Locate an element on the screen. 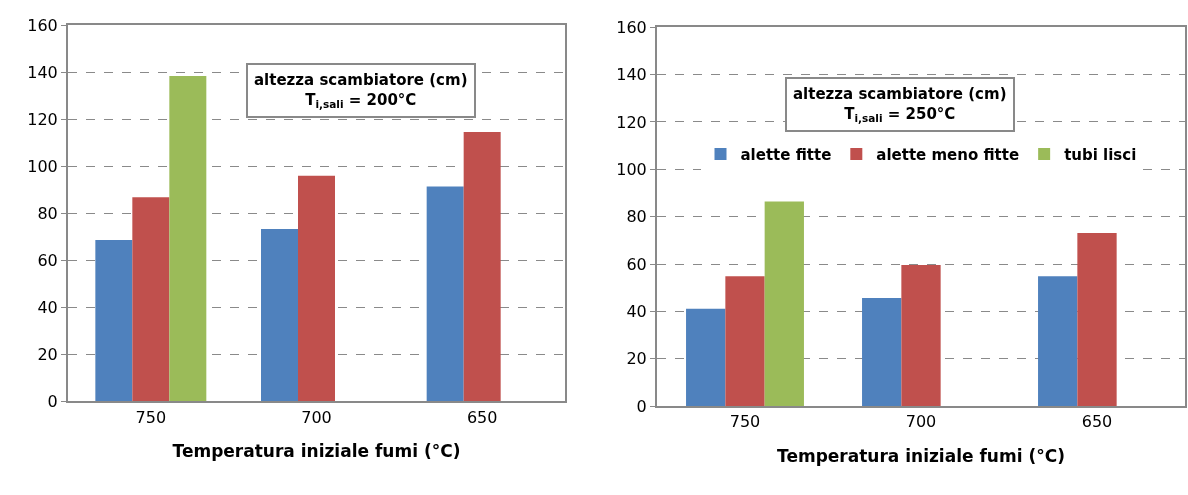 Image resolution: width=1188 pixels, height=495 pixels. legend-label: tubi lisci is located at coordinates (1100, 154).